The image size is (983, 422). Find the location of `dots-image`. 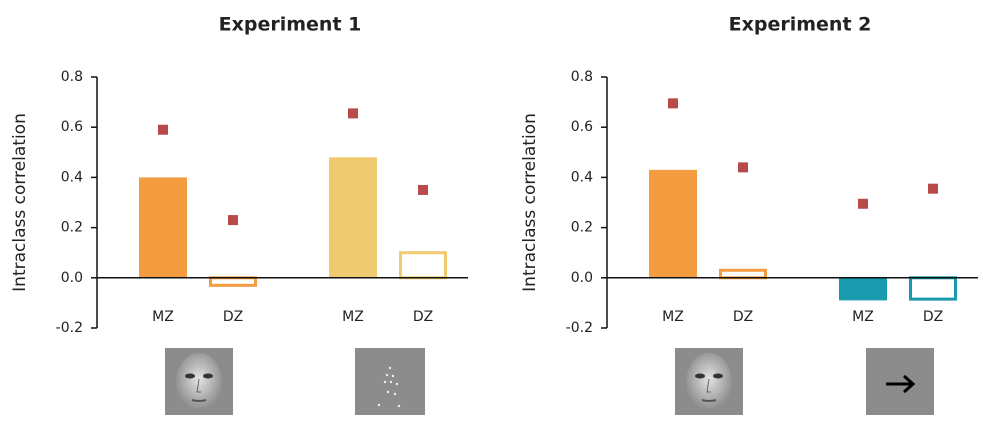

dots-image is located at coordinates (390, 381).